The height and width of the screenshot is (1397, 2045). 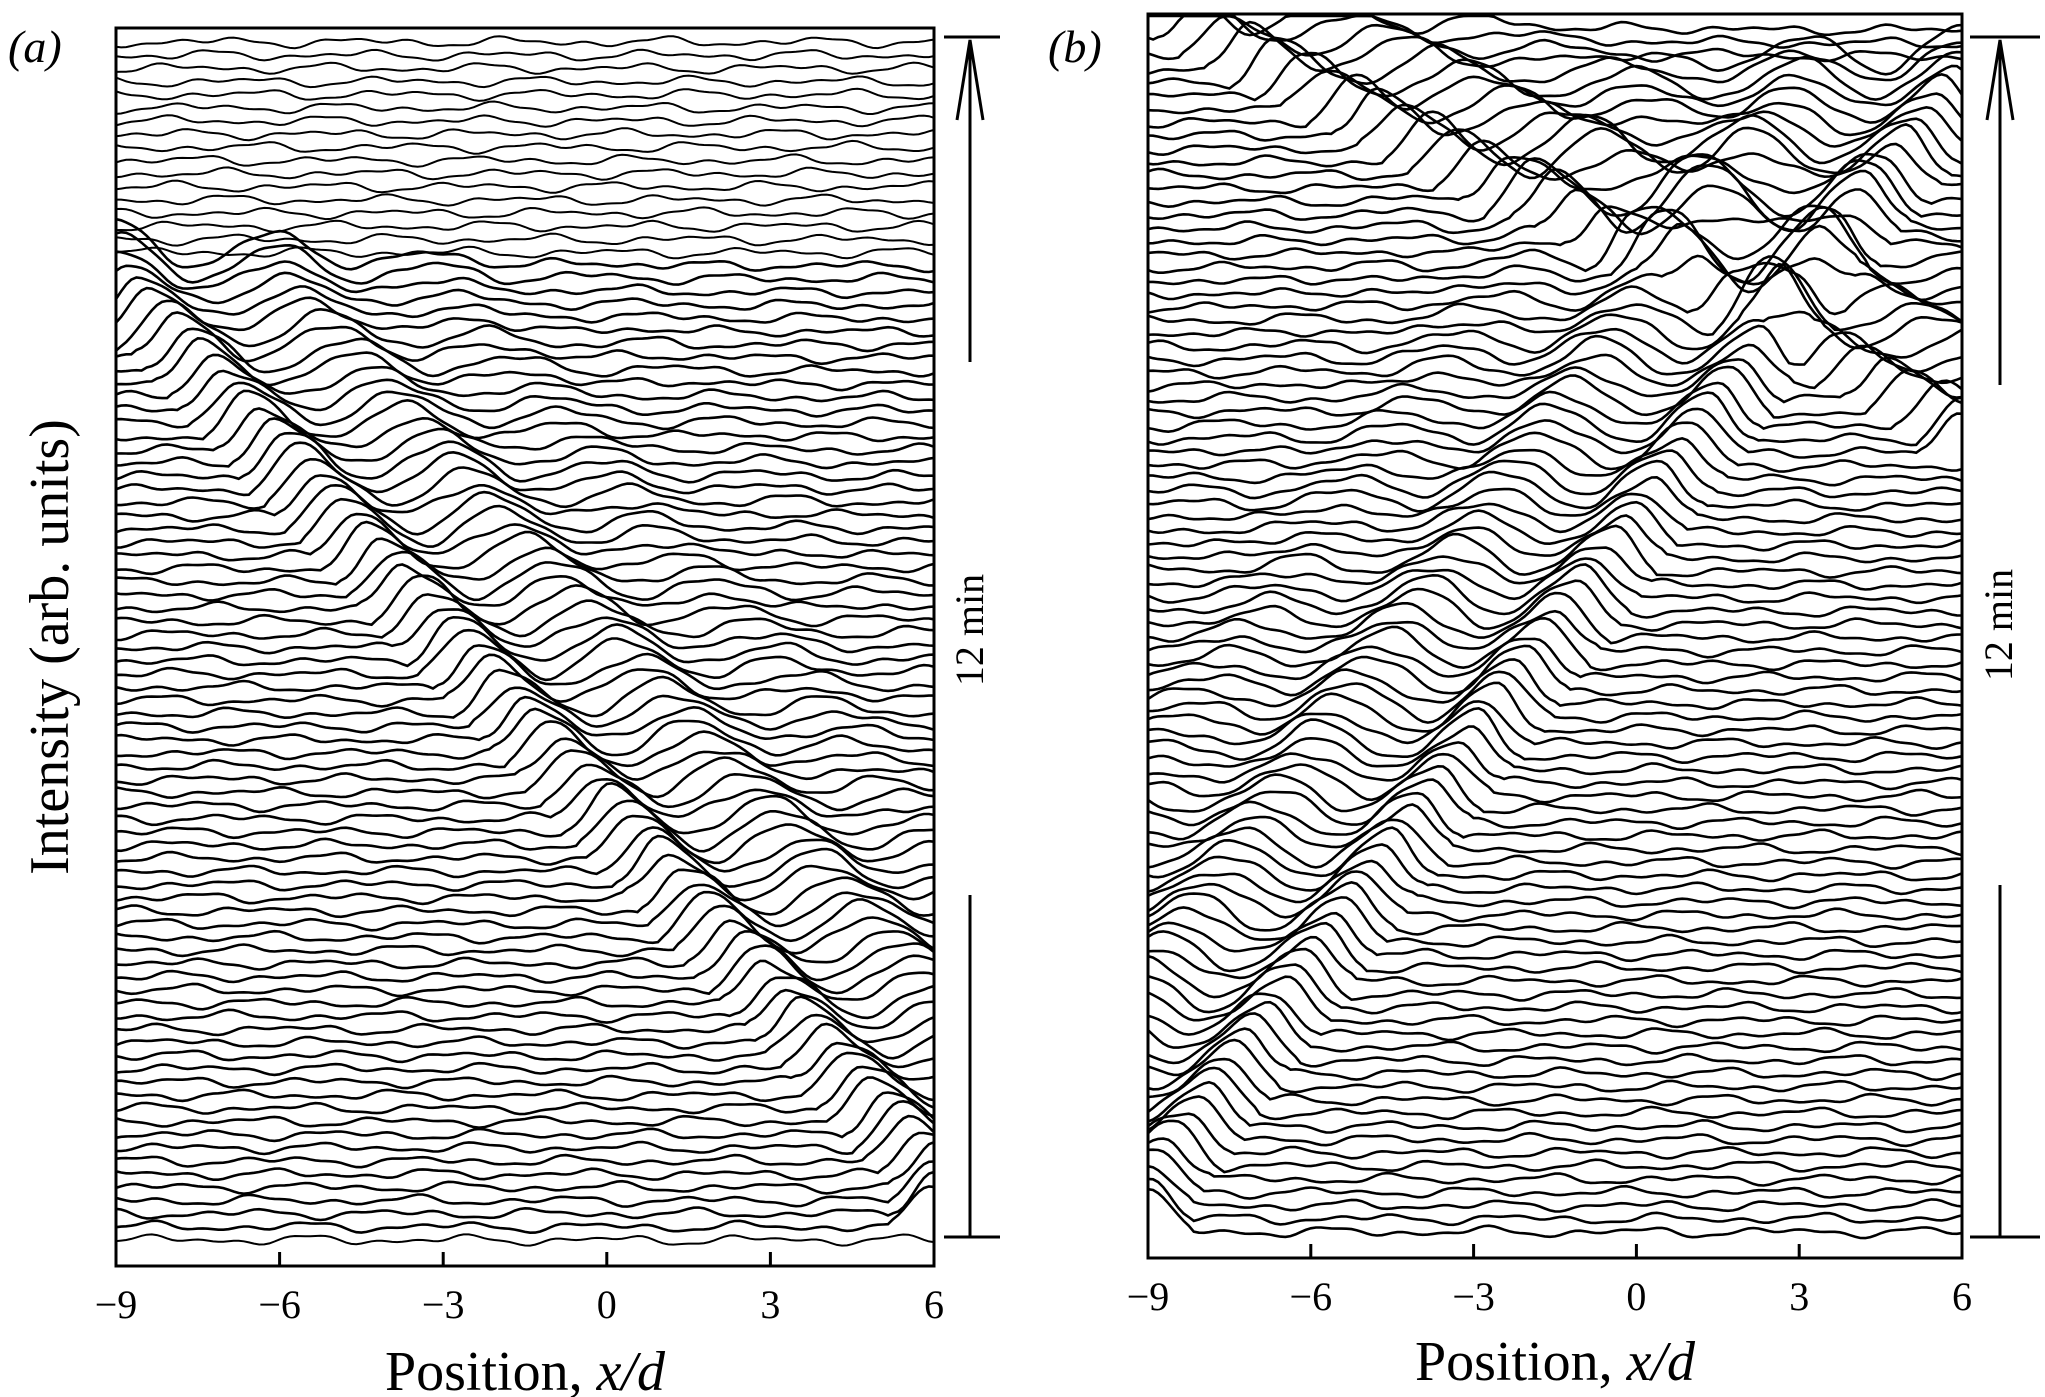 What do you see at coordinates (525, 1369) in the screenshot?
I see `panel-a-x-axis-label: Position, x/d` at bounding box center [525, 1369].